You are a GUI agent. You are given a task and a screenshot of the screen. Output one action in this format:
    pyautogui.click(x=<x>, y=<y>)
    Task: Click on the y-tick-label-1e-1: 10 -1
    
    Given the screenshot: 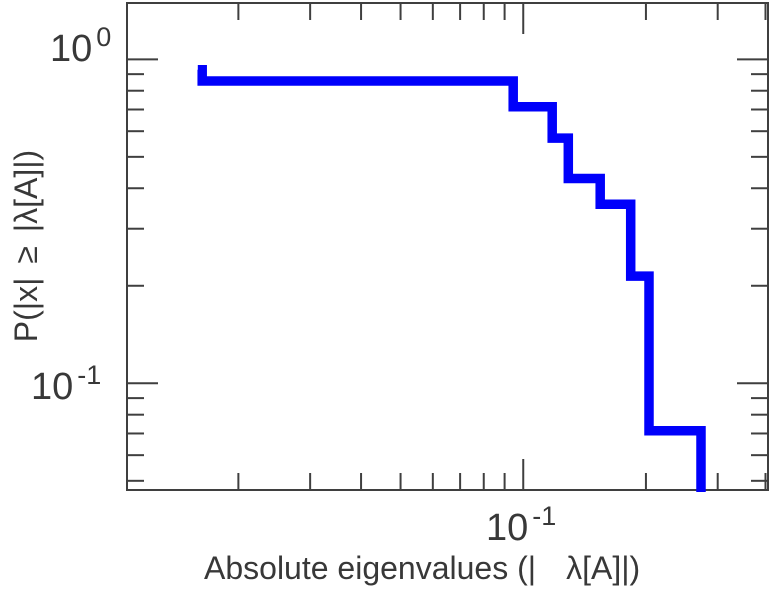 What is the action you would take?
    pyautogui.click(x=66, y=385)
    